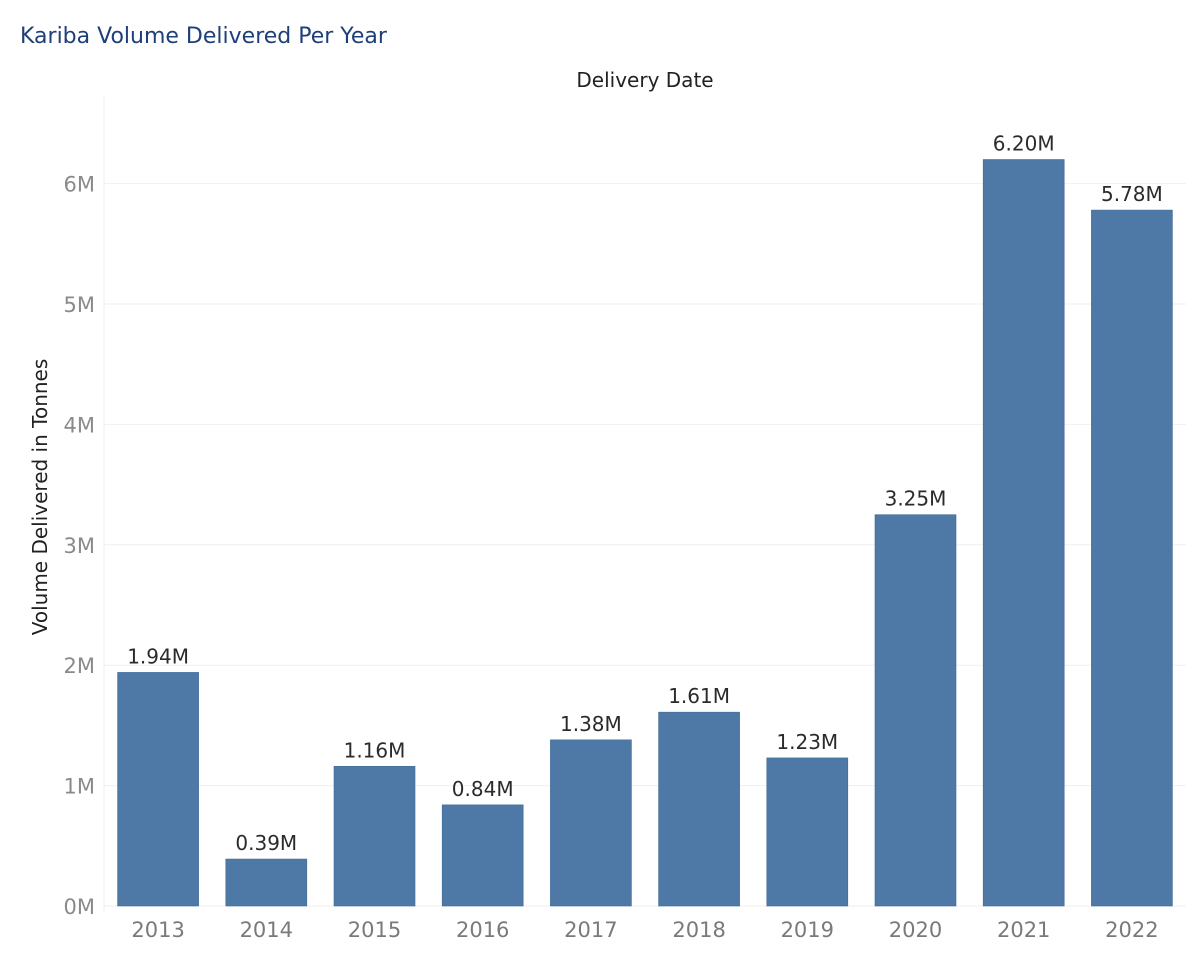 This screenshot has width=1200, height=960. I want to click on x-tick-label: 2013, so click(157, 930).